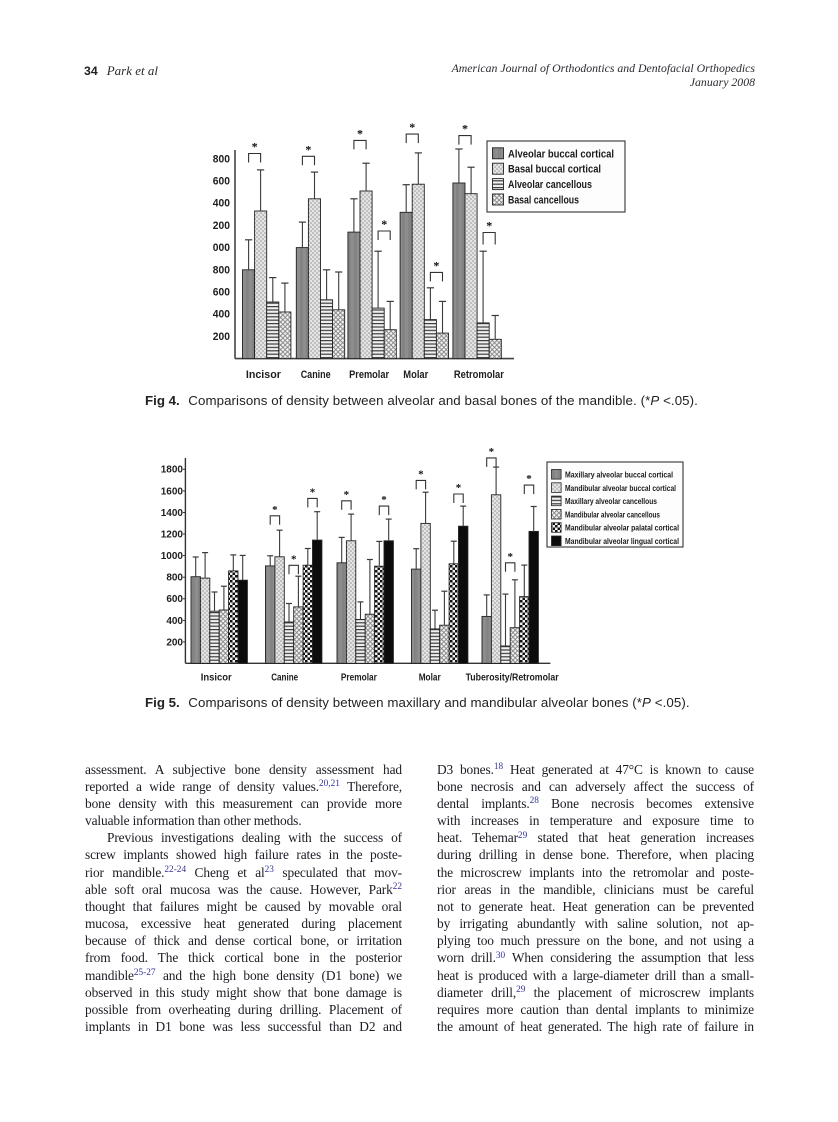  What do you see at coordinates (620, 488) in the screenshot?
I see `svg-text:Mandibular alveolar buccal cor: Mandibular alveolar buccal cortical` at bounding box center [620, 488].